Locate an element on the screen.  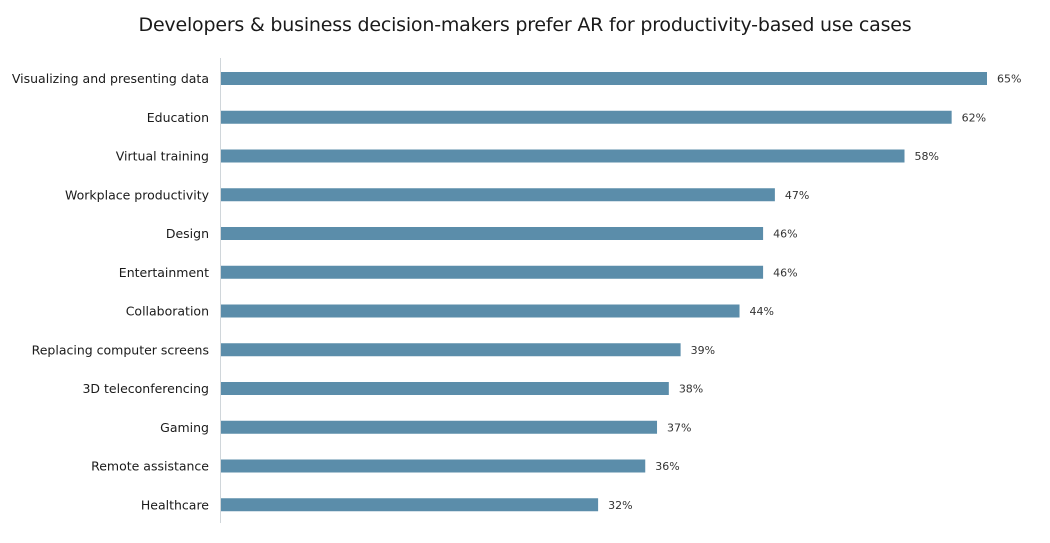
category-label-5: Entertainment is located at coordinates (164, 272).